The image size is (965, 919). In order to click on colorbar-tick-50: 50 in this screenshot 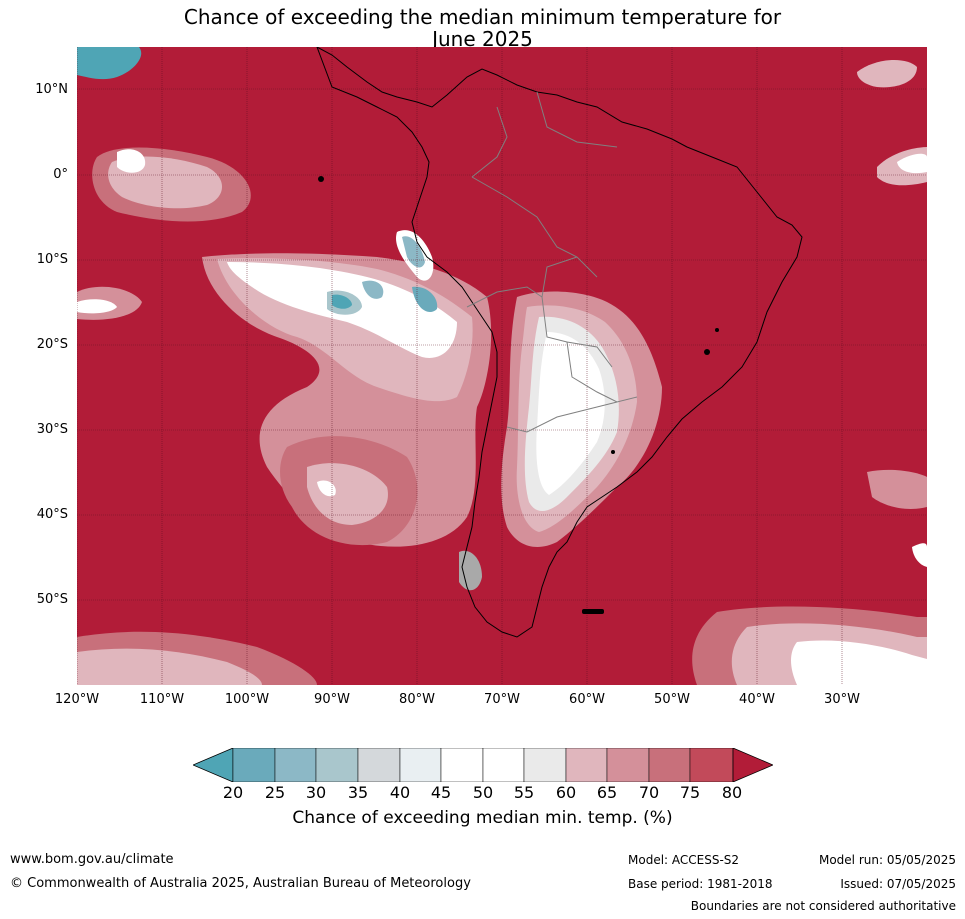, I will do `click(483, 792)`.